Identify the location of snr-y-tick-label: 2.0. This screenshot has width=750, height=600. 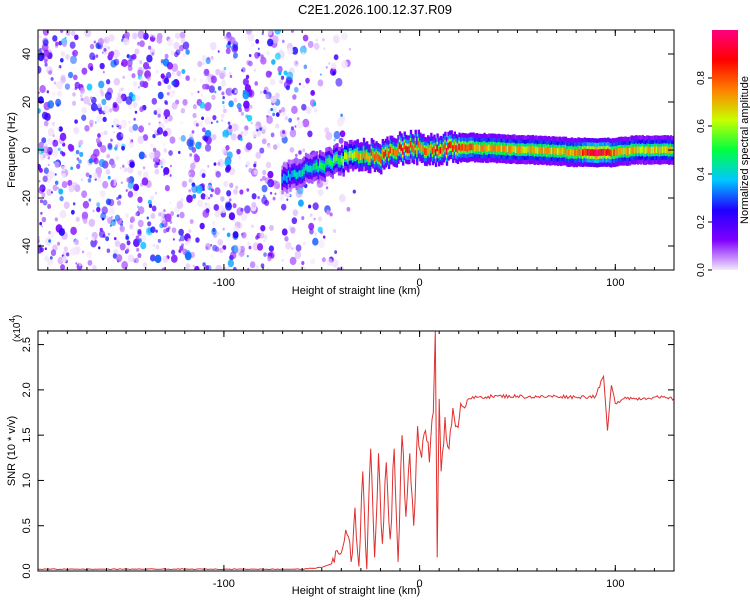
(27, 389).